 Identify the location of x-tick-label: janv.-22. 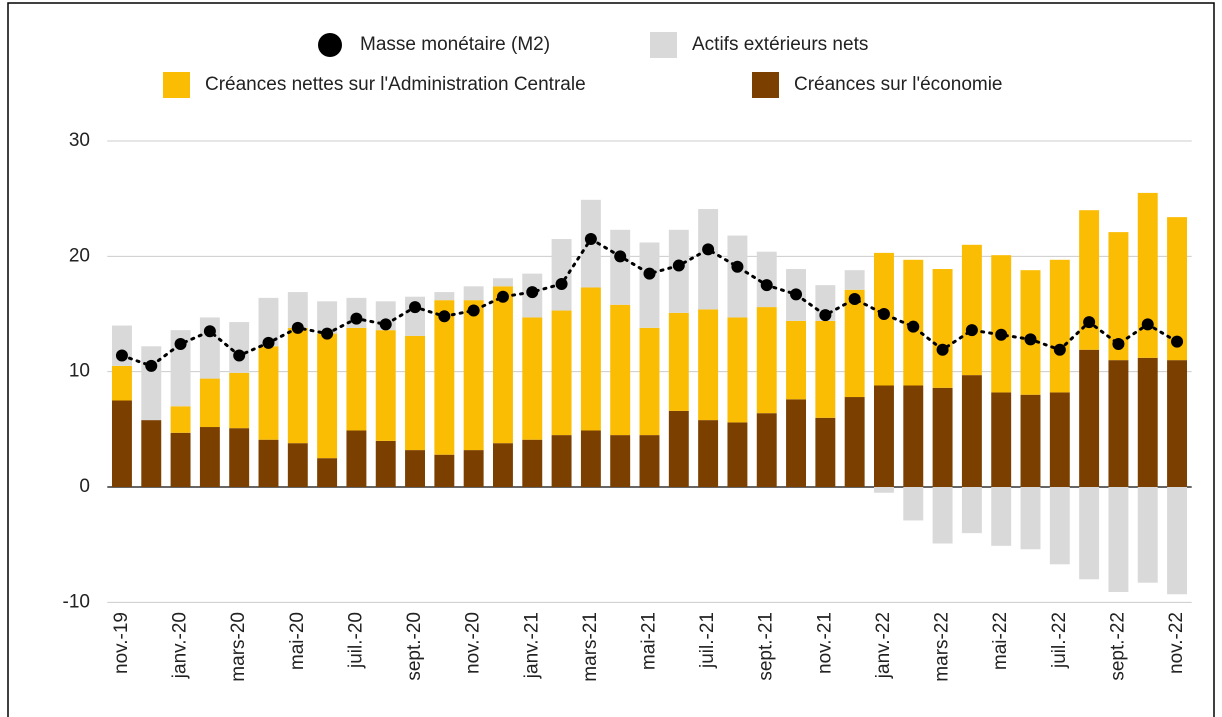
(883, 645).